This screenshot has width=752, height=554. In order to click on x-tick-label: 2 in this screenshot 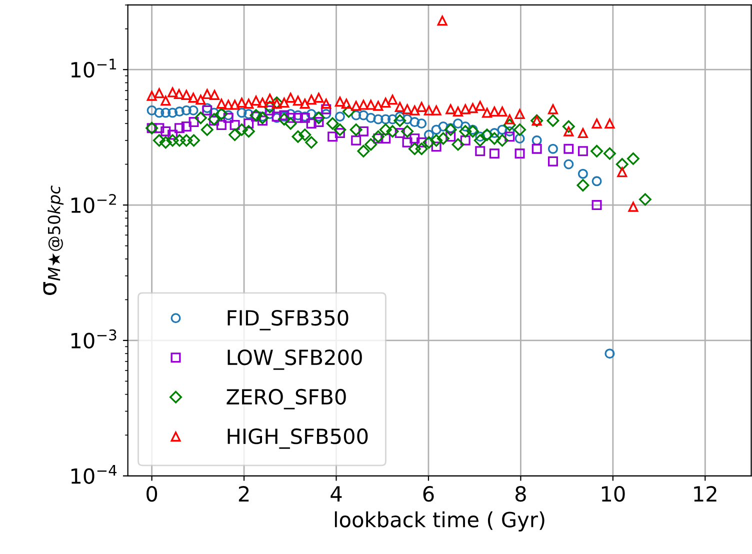, I will do `click(243, 494)`.